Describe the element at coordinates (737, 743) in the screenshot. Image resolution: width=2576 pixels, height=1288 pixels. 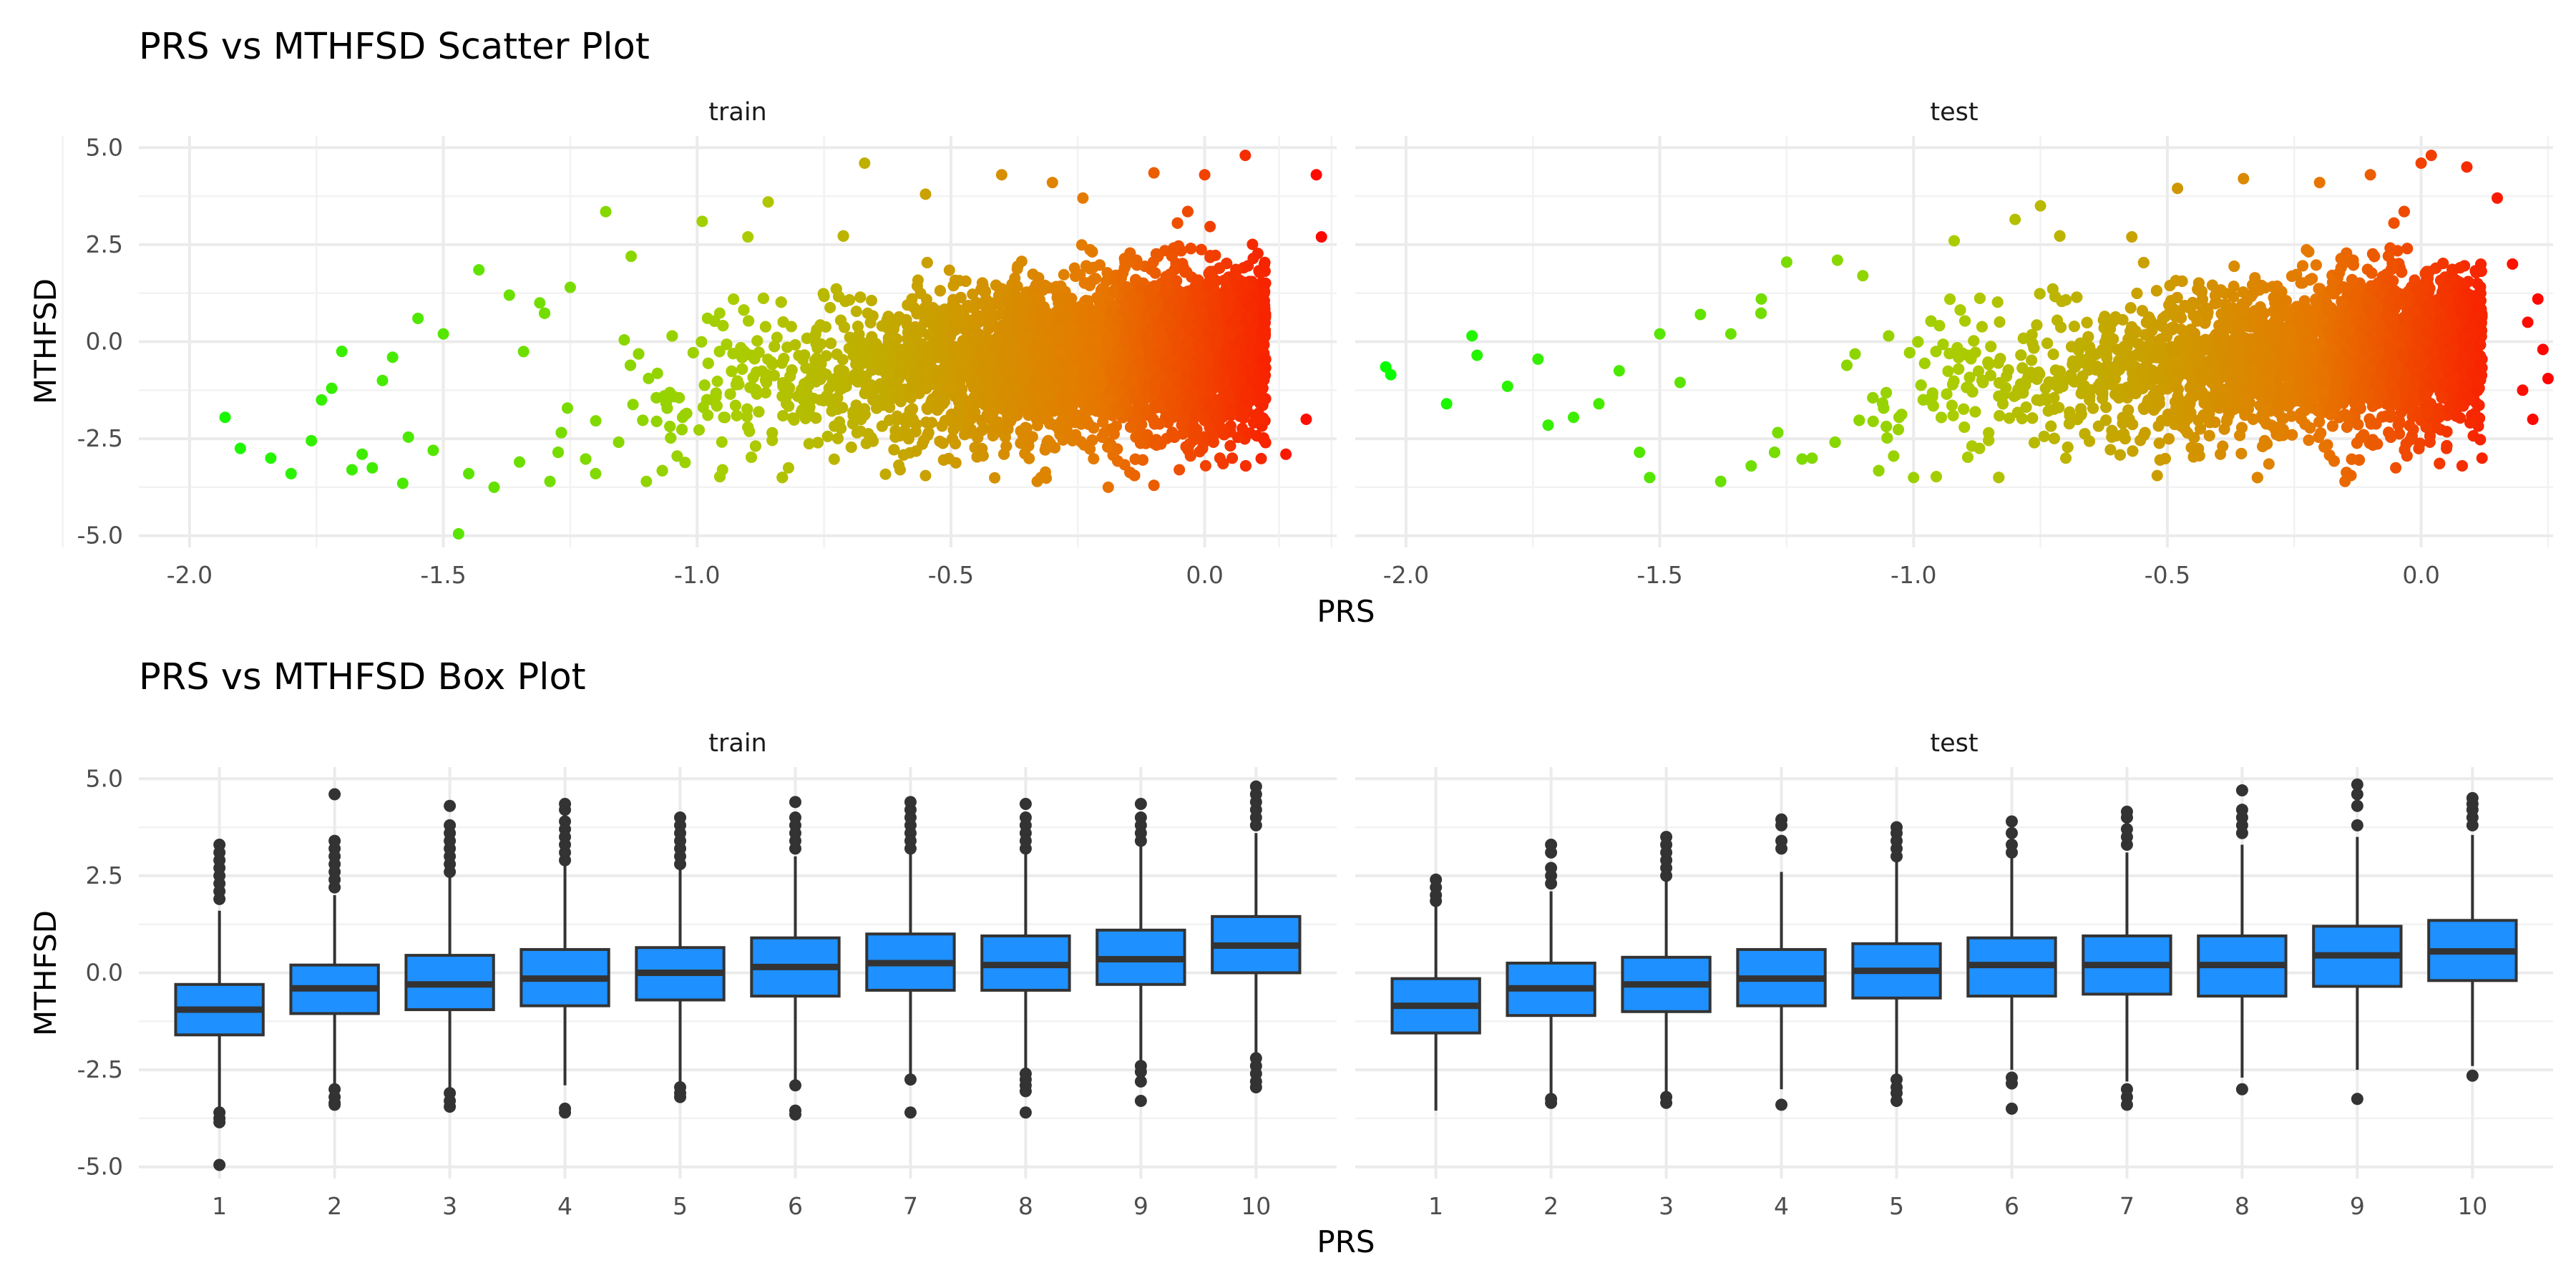
I see `box-strip-train: train` at that location.